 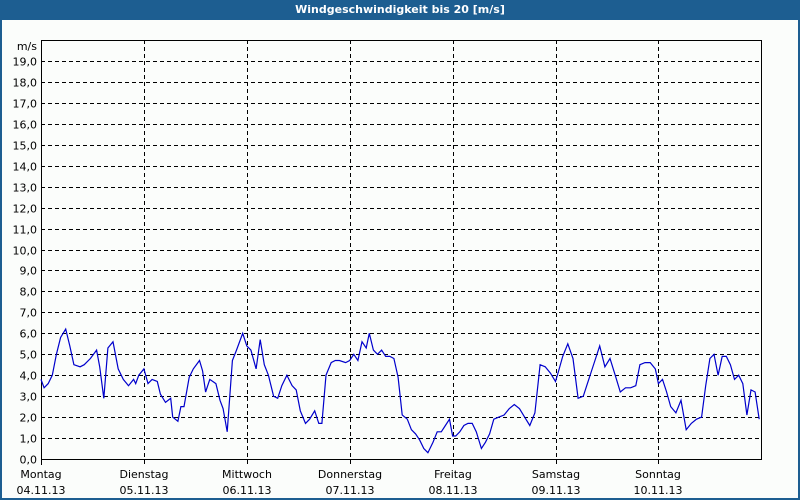 I want to click on y-tick-label: 0,0, so click(x=29, y=460).